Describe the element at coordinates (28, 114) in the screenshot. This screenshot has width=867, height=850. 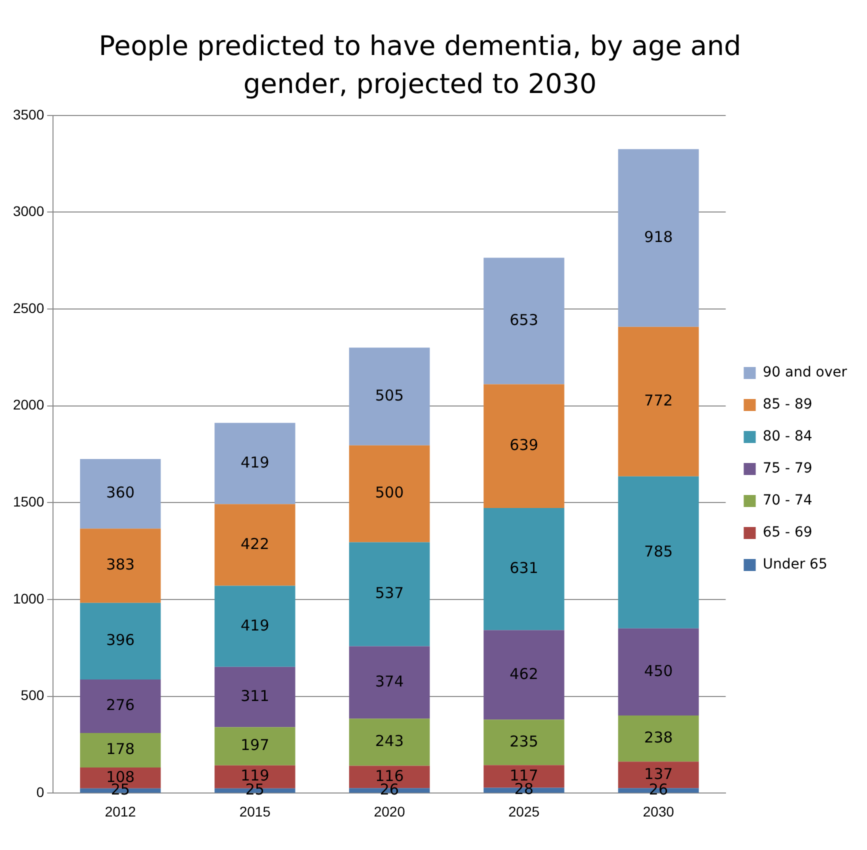
I see `y-tick-label: 3500` at that location.